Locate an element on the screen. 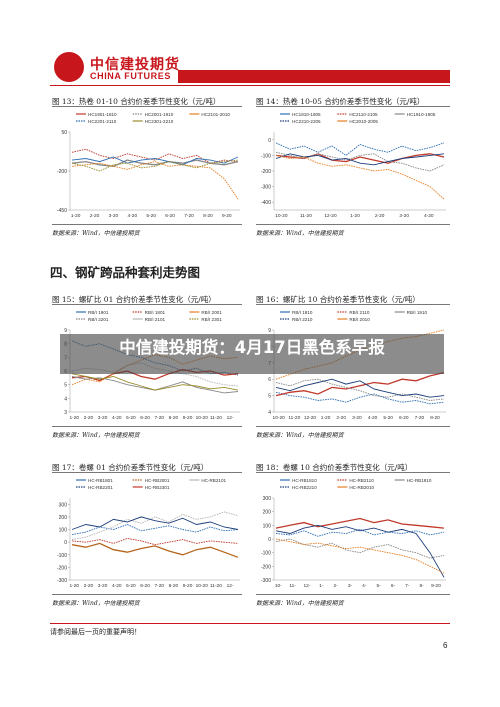 The height and width of the screenshot is (707, 500). figure-18-source: 数据来源：Wind，中信建投期货 is located at coordinates (300, 603).